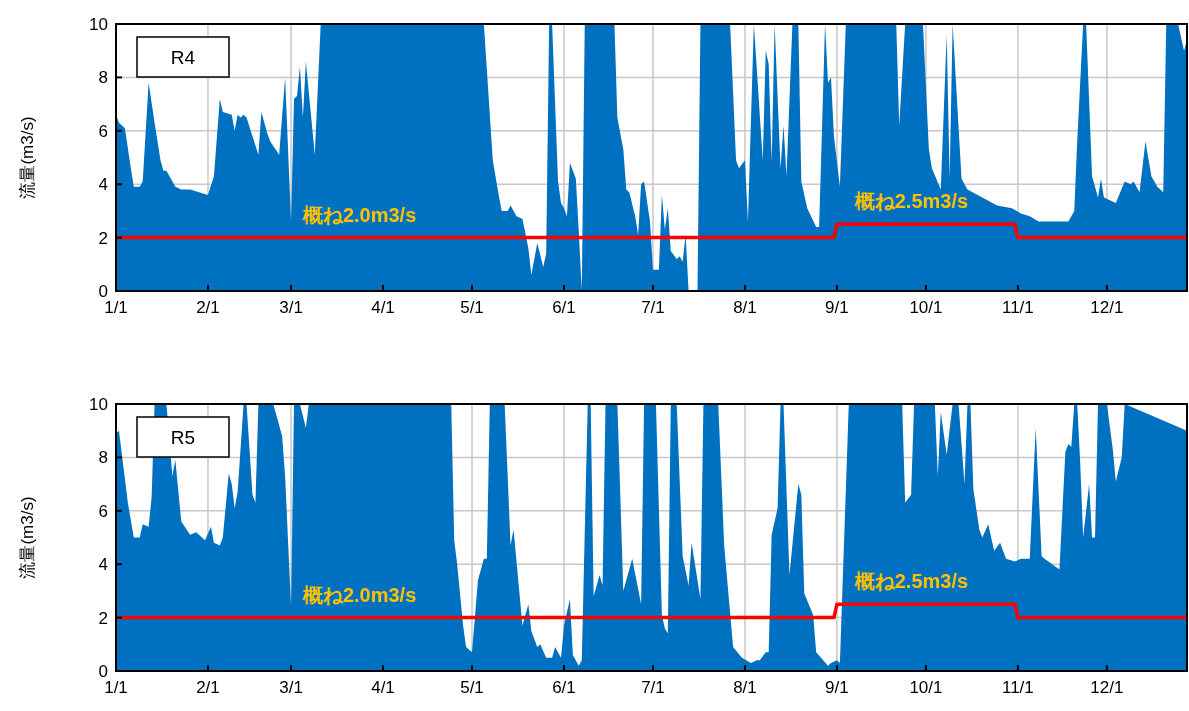  Describe the element at coordinates (183, 57) in the screenshot. I see `text: R4` at that location.